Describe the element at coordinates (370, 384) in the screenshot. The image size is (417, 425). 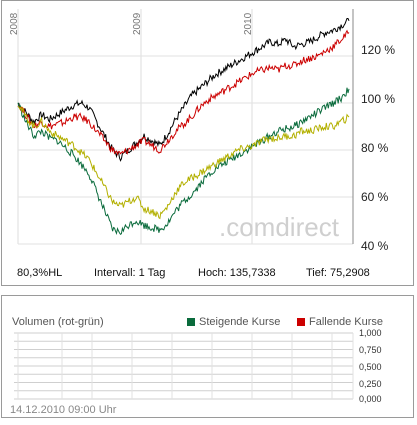
I see `vol-tick-0250: 0,250` at that location.